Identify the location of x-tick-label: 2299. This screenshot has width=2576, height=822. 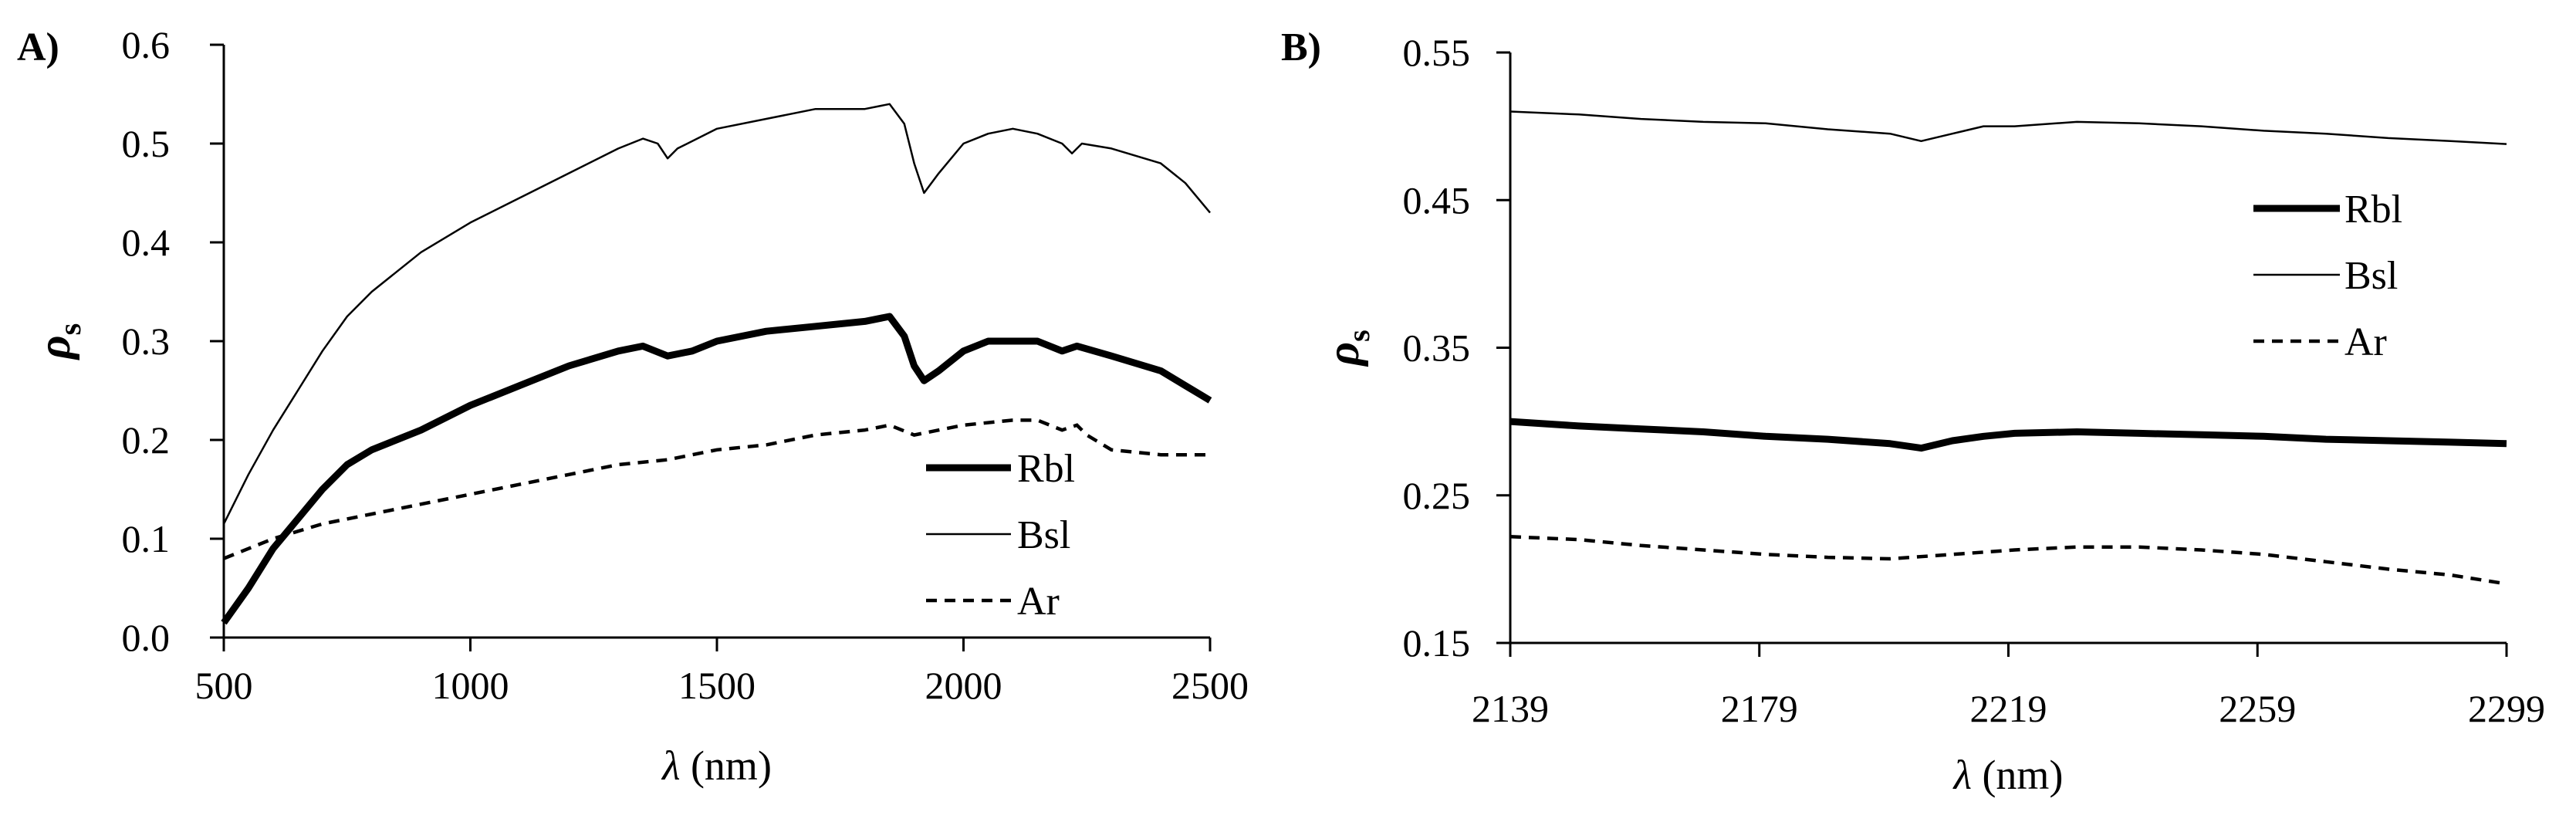
(2506, 708).